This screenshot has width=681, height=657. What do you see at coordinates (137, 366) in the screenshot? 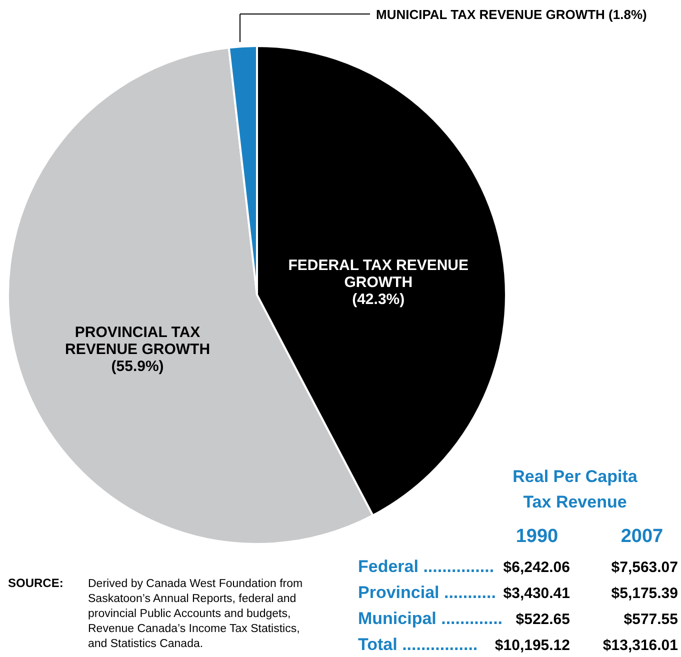
I see `data-label: (55.9%)` at bounding box center [137, 366].